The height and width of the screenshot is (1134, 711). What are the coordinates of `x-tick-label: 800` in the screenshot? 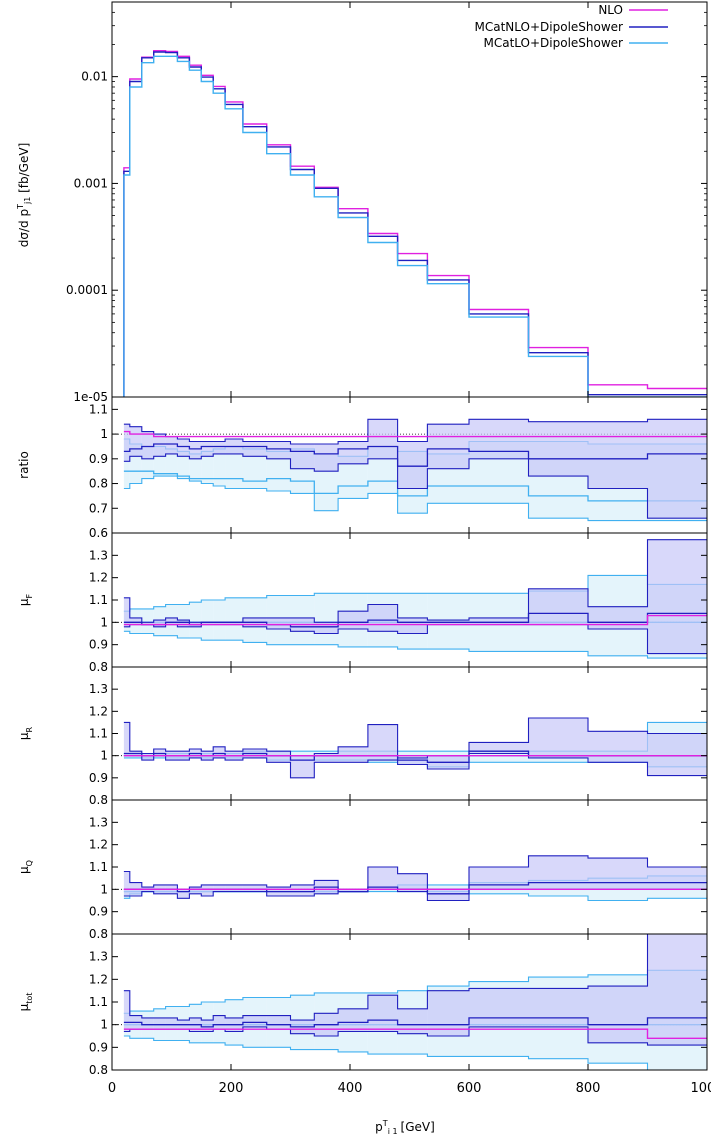 It's located at (588, 1088).